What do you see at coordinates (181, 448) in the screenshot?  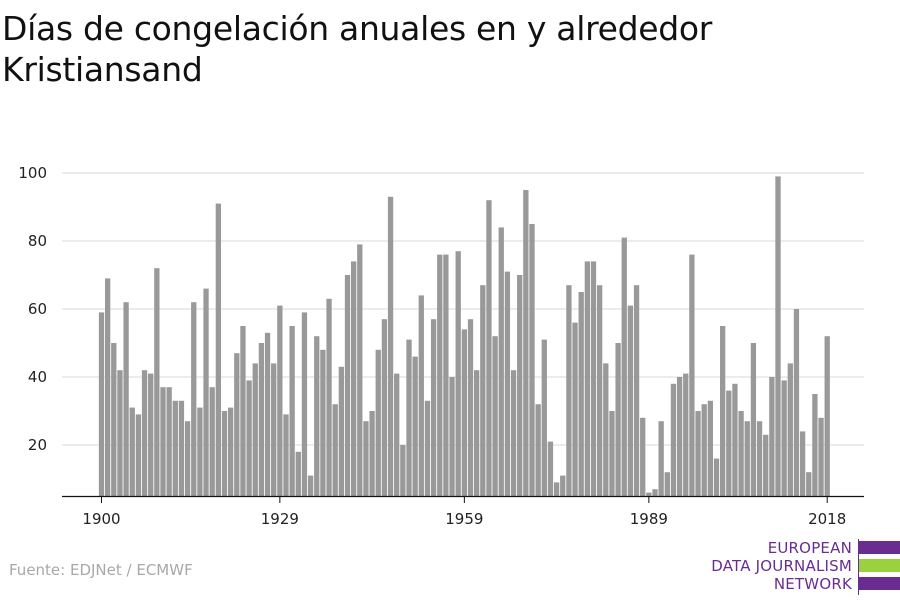 I see `bar-1913` at bounding box center [181, 448].